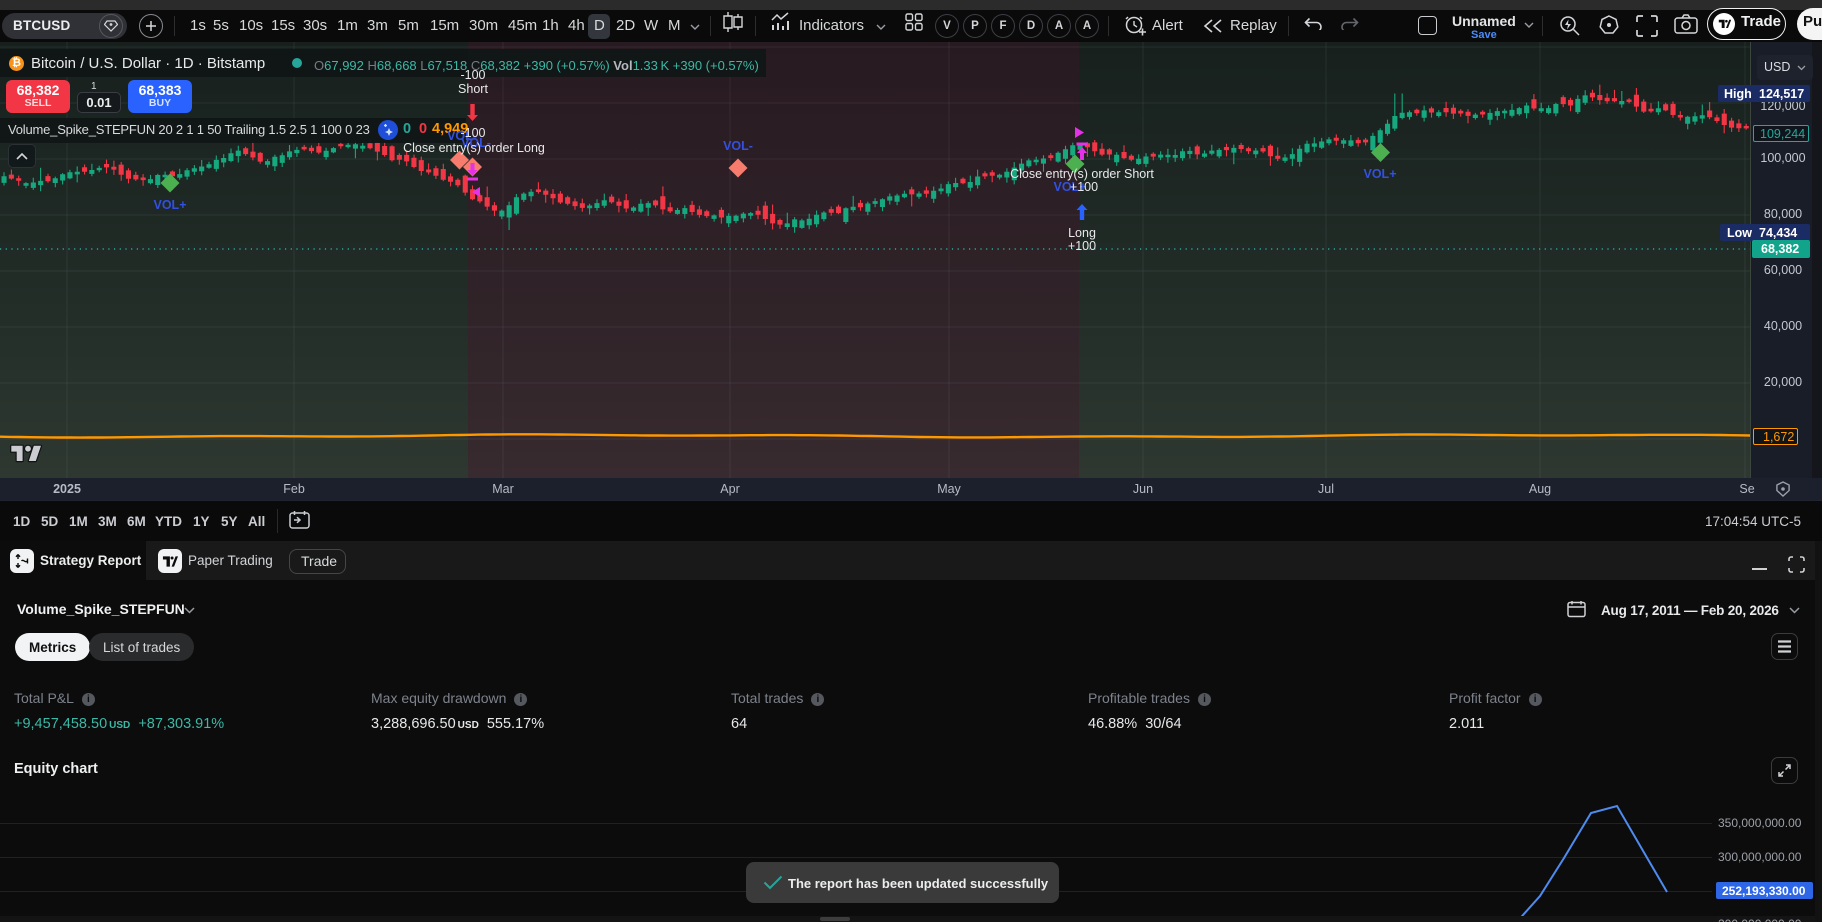 This screenshot has width=1822, height=922. What do you see at coordinates (1082, 174) in the screenshot?
I see `svg-text: Close entry(s) order Short` at bounding box center [1082, 174].